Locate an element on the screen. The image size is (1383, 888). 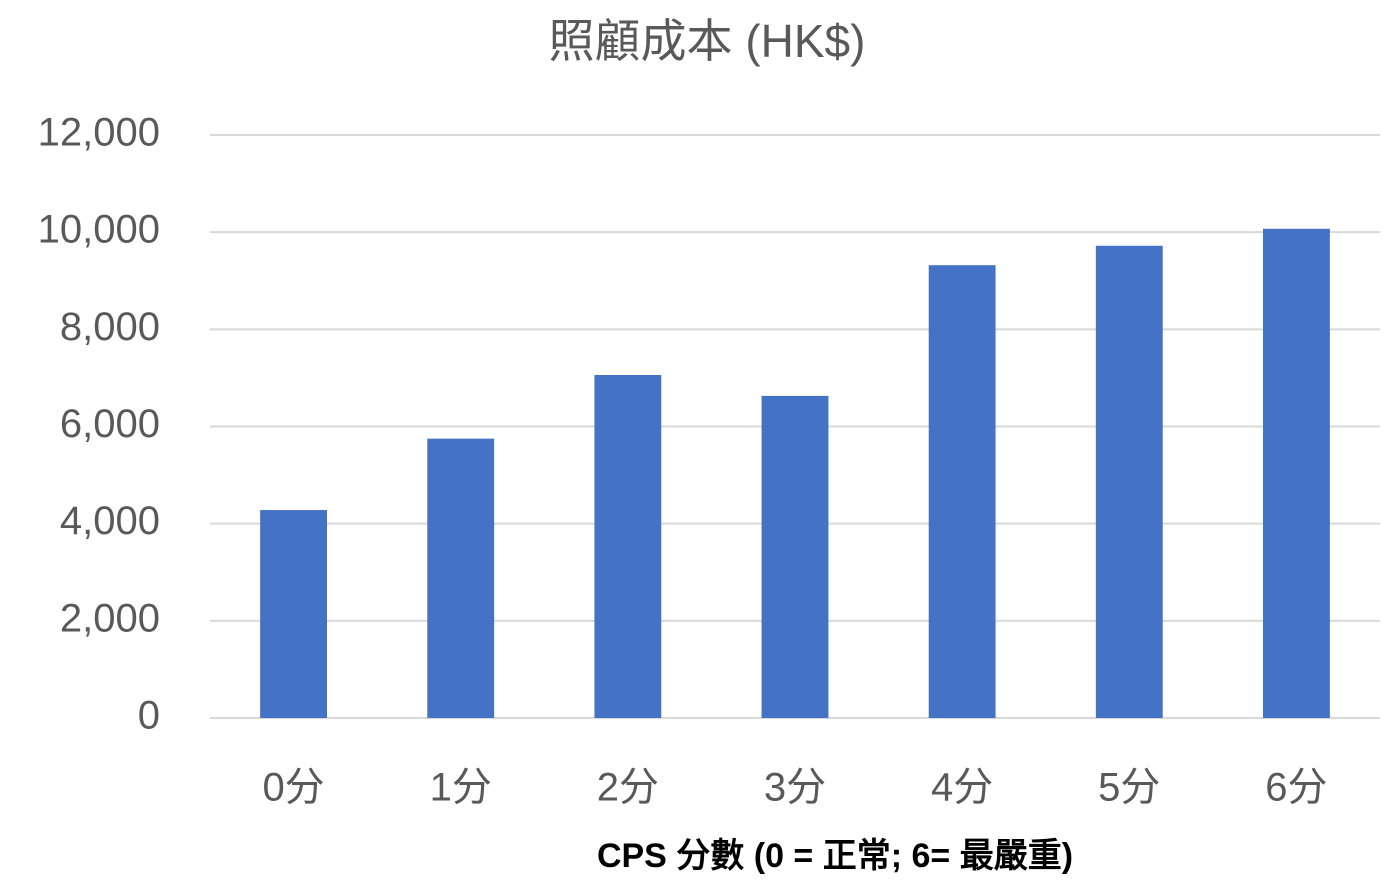
x-tick-label: 2分 is located at coordinates (628, 788).